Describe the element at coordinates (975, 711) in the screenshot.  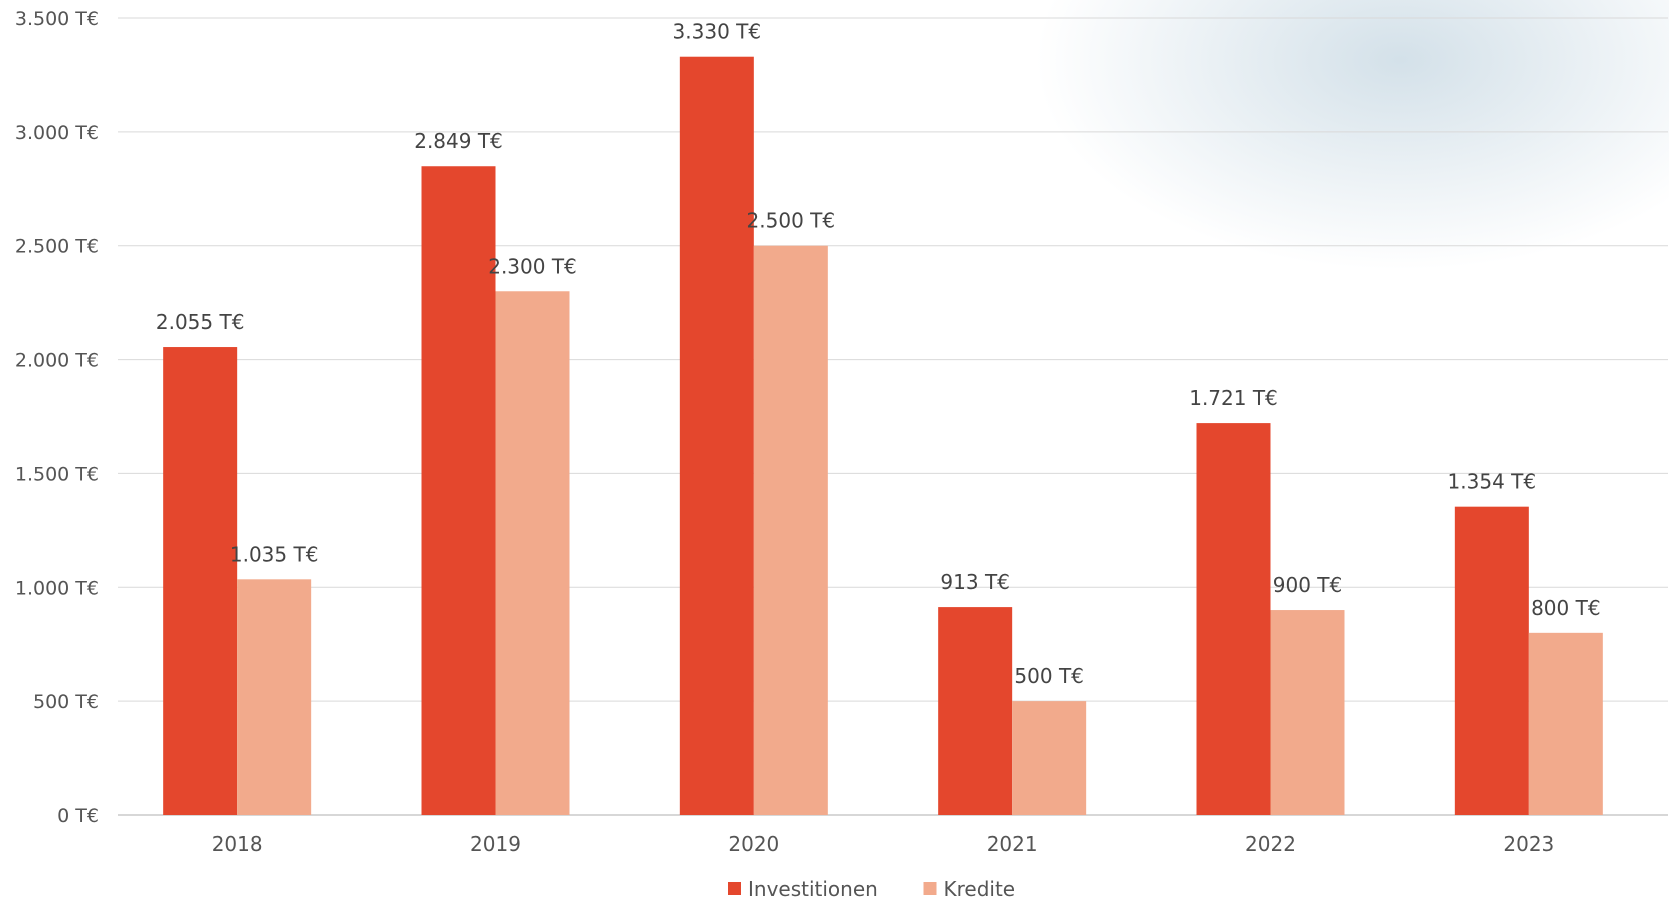
I see `bar-investitionen-2021` at that location.